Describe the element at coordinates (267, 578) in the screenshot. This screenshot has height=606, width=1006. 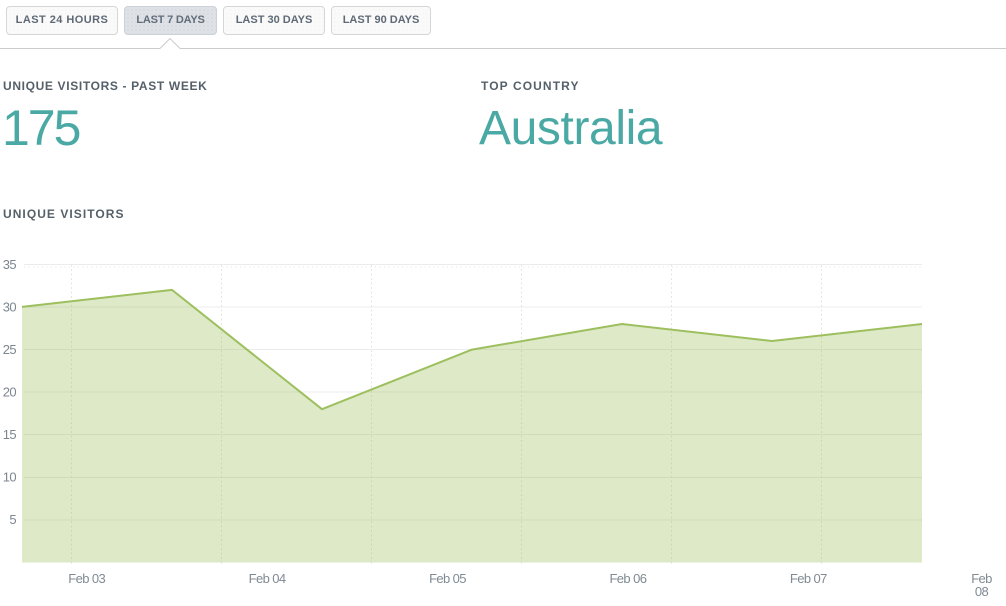
I see `svg-text: Feb 04` at that location.